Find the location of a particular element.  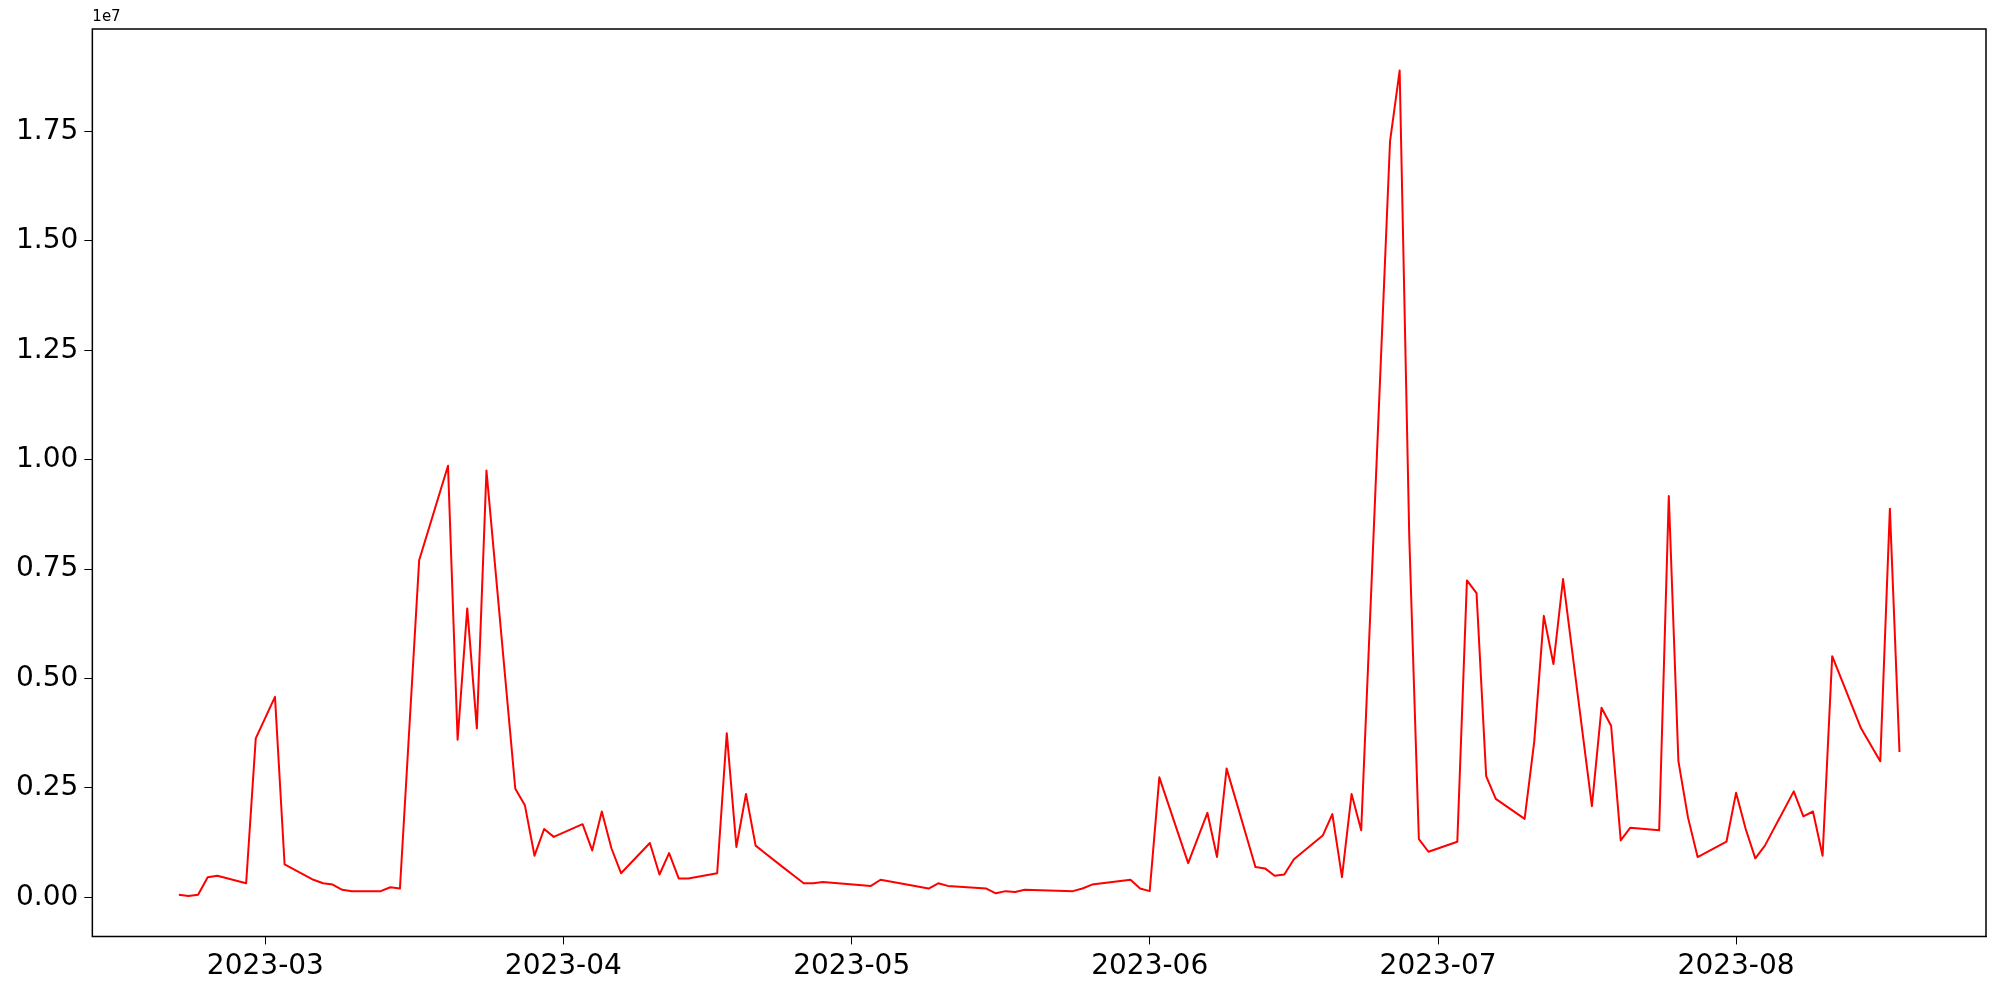

y-tick-label: 0.00 is located at coordinates (47, 895).